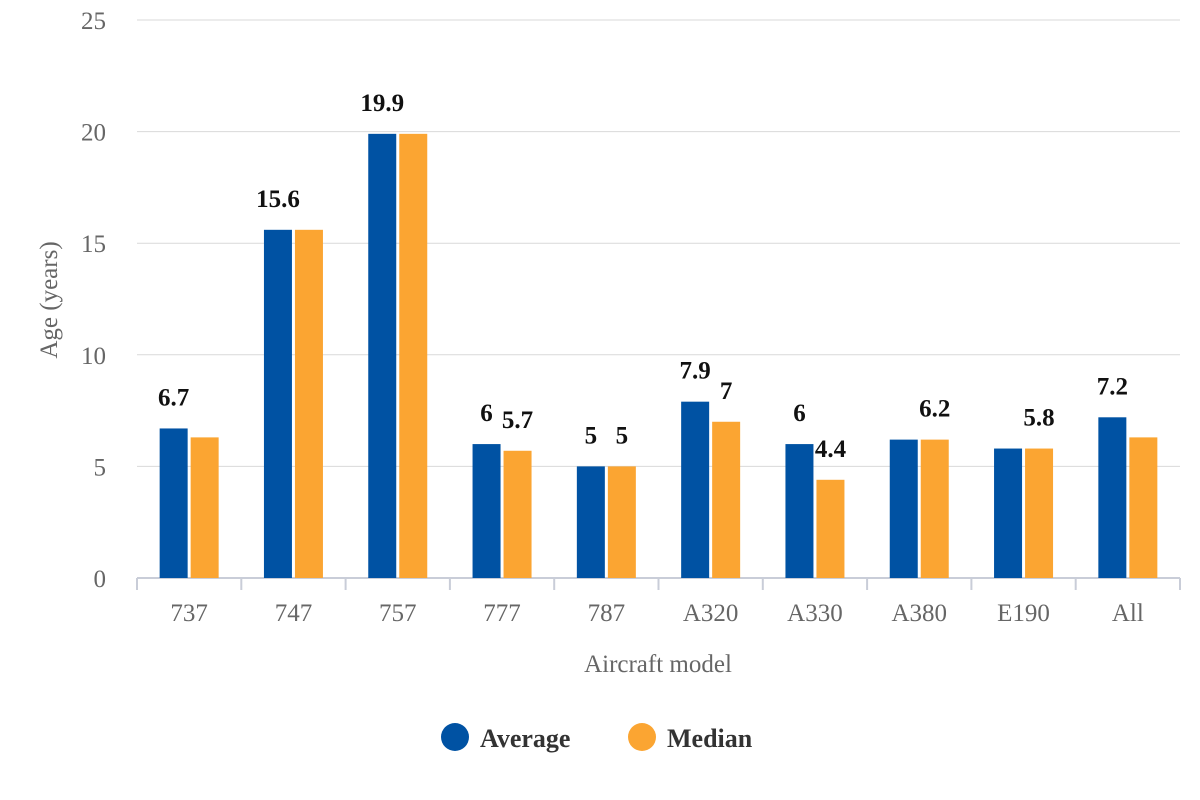 The image size is (1200, 800). What do you see at coordinates (93, 133) in the screenshot?
I see `y-tick-label-20: 20` at bounding box center [93, 133].